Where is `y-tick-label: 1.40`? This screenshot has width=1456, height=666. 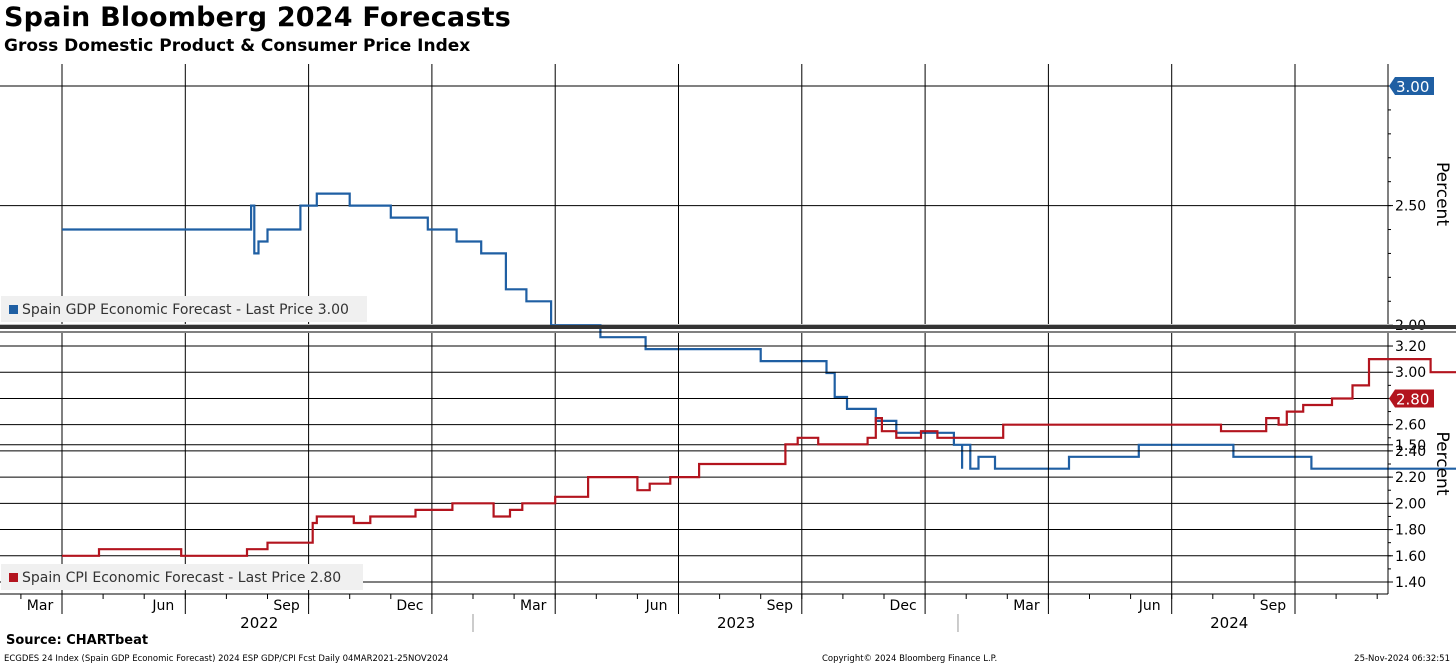
y-tick-label: 1.40 is located at coordinates (1410, 583).